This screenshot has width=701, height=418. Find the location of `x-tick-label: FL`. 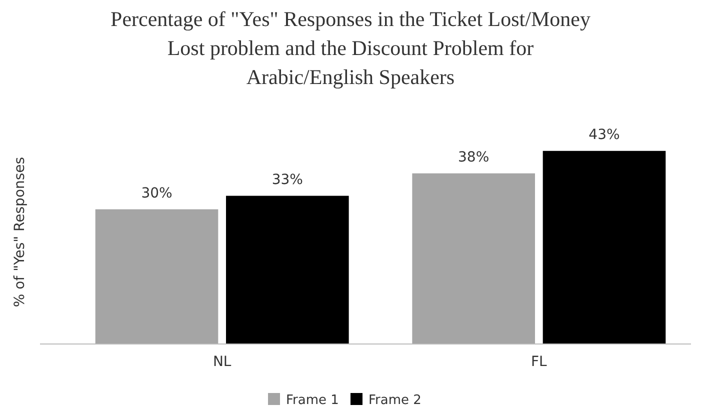

x-tick-label: FL is located at coordinates (539, 362).